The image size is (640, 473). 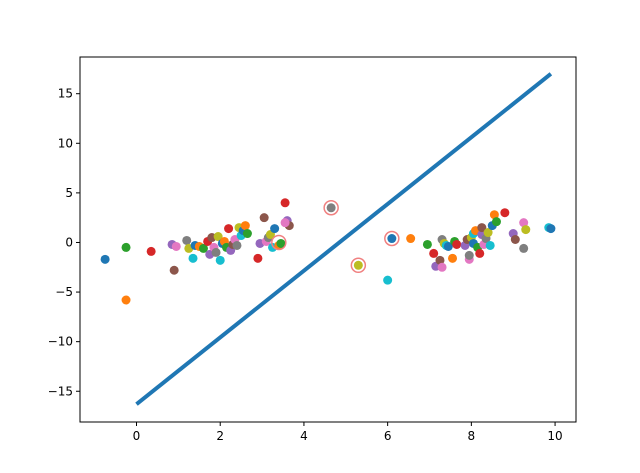 What do you see at coordinates (348, 432) in the screenshot?
I see `x-axis: 0 2 4 6 8 10` at bounding box center [348, 432].